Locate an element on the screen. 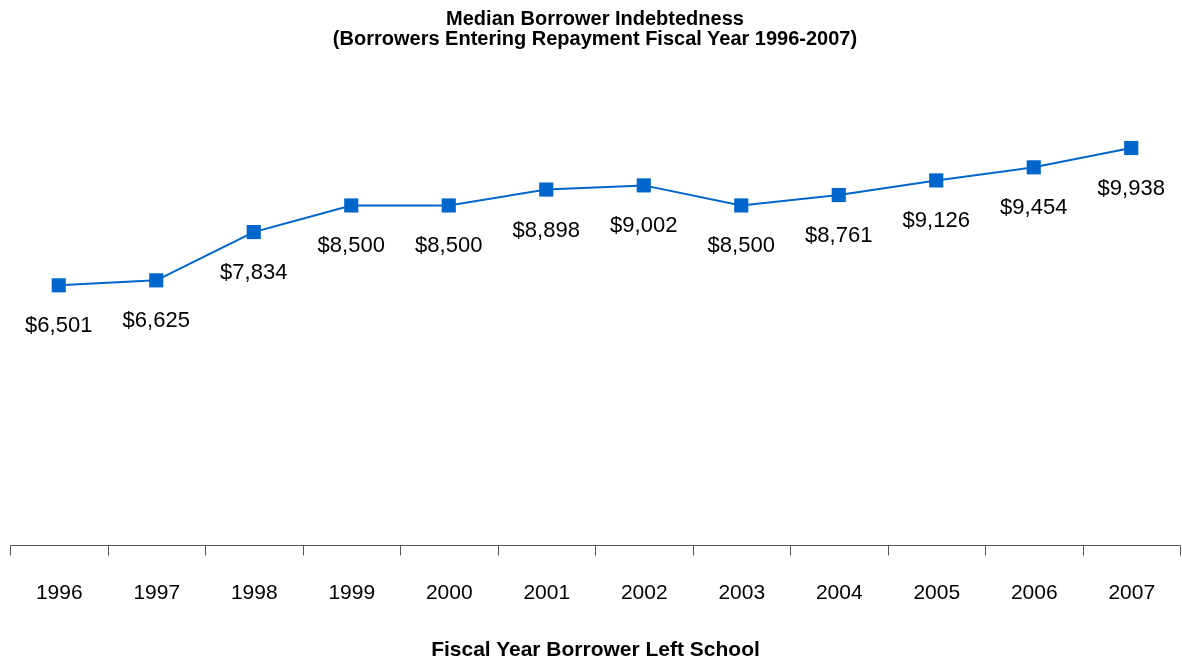 This screenshot has height=671, width=1182. data-label: $9,454 is located at coordinates (1034, 207).